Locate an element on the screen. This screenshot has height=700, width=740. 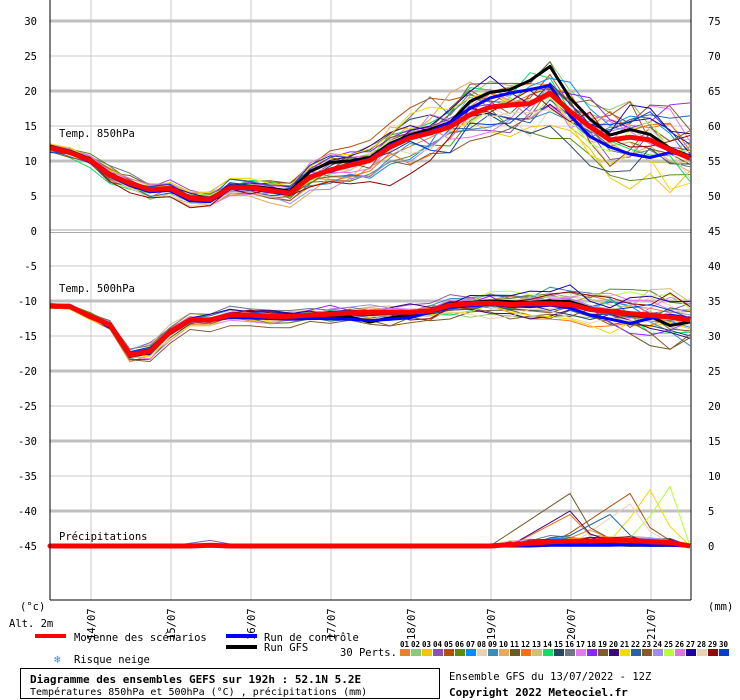
date-label: 21/07 is located at coordinates (652, 624).